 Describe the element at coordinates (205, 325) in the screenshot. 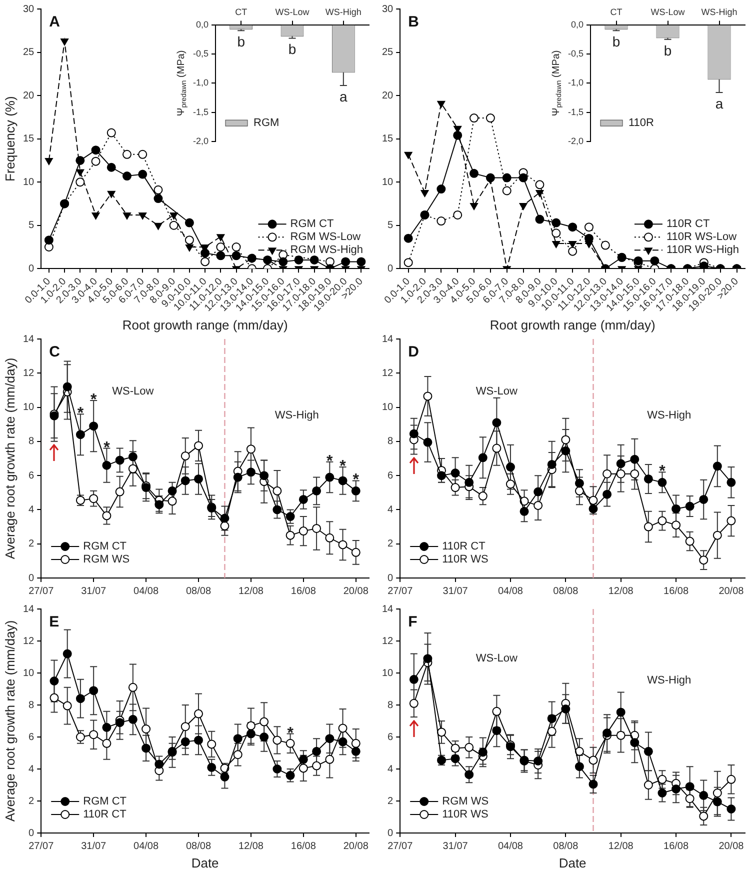

I see `x-axis-title: Root growth range (mm/day)` at that location.